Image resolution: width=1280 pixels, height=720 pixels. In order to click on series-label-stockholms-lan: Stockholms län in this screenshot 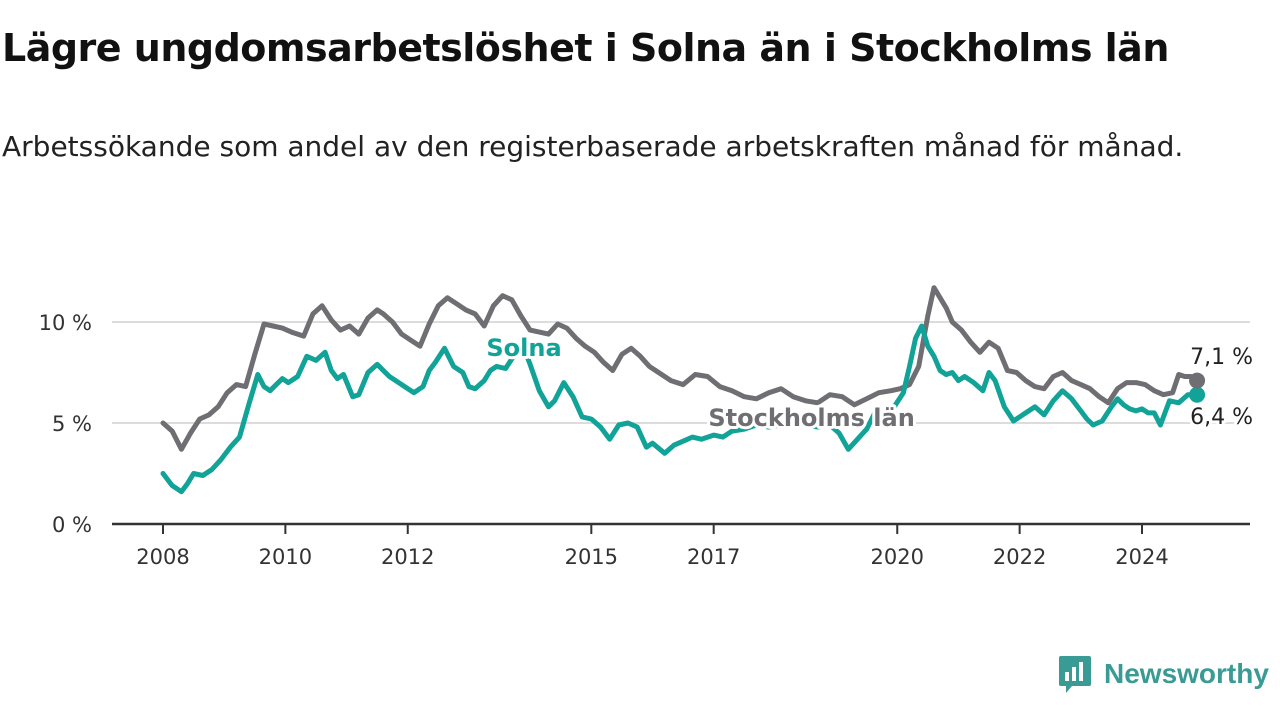, I will do `click(811, 418)`.